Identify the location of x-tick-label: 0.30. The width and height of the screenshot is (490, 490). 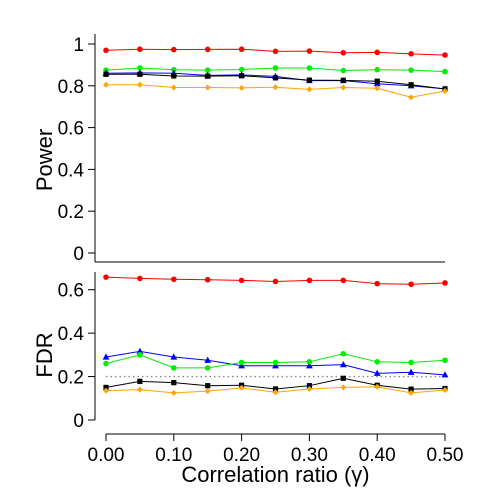
(309, 455).